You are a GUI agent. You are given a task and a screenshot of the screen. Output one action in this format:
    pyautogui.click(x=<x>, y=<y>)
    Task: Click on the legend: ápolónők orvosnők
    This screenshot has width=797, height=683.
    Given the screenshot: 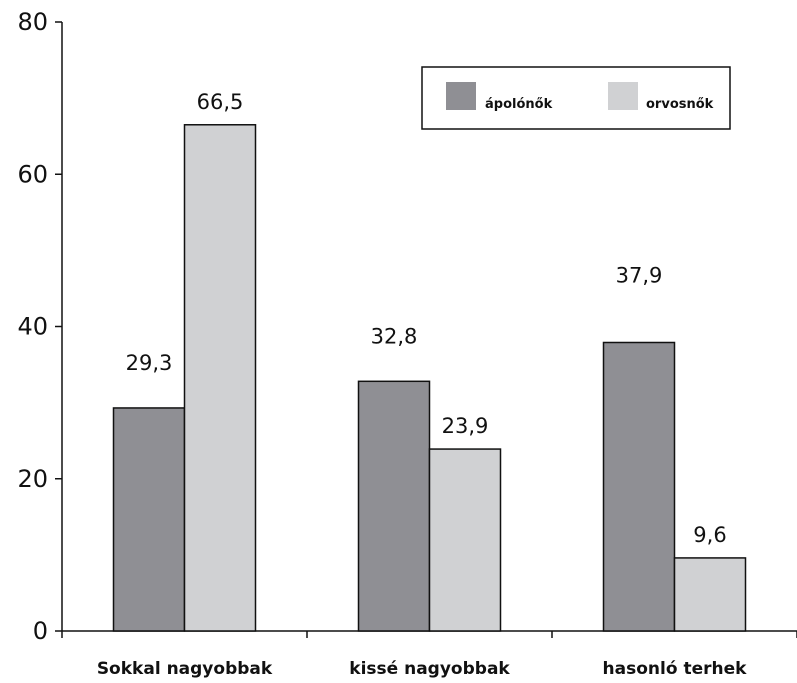 What is the action you would take?
    pyautogui.click(x=576, y=98)
    